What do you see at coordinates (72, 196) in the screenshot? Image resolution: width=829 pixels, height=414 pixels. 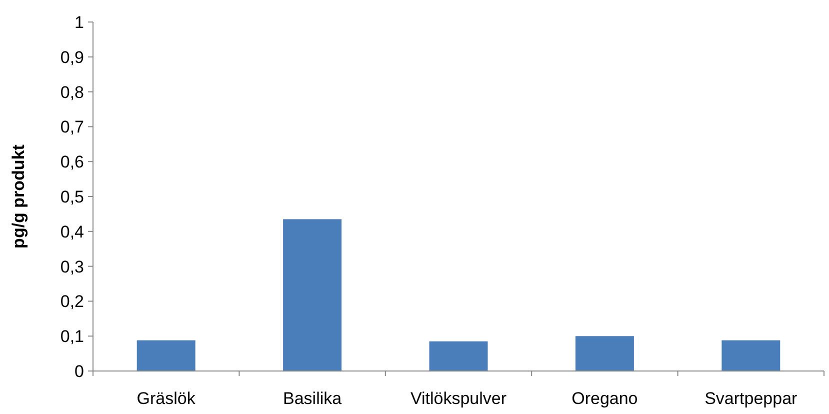 I see `y-tick-label: 0,5` at bounding box center [72, 196].